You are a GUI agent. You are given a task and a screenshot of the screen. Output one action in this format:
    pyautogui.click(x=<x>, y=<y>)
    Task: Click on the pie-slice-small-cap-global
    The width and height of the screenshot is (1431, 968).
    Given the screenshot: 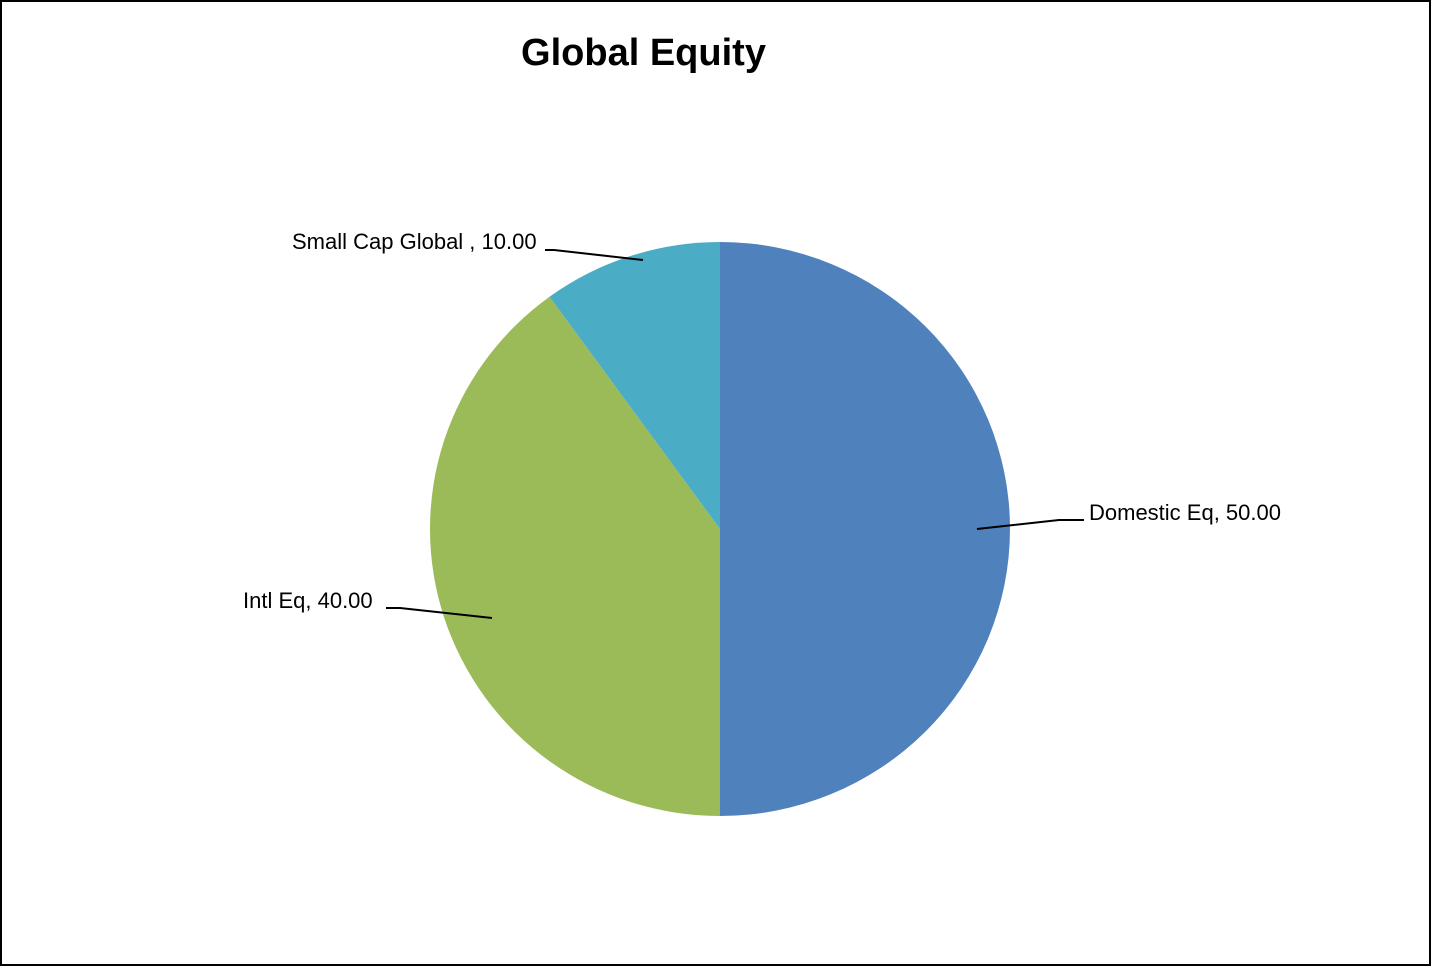 What is the action you would take?
    pyautogui.click(x=634, y=385)
    